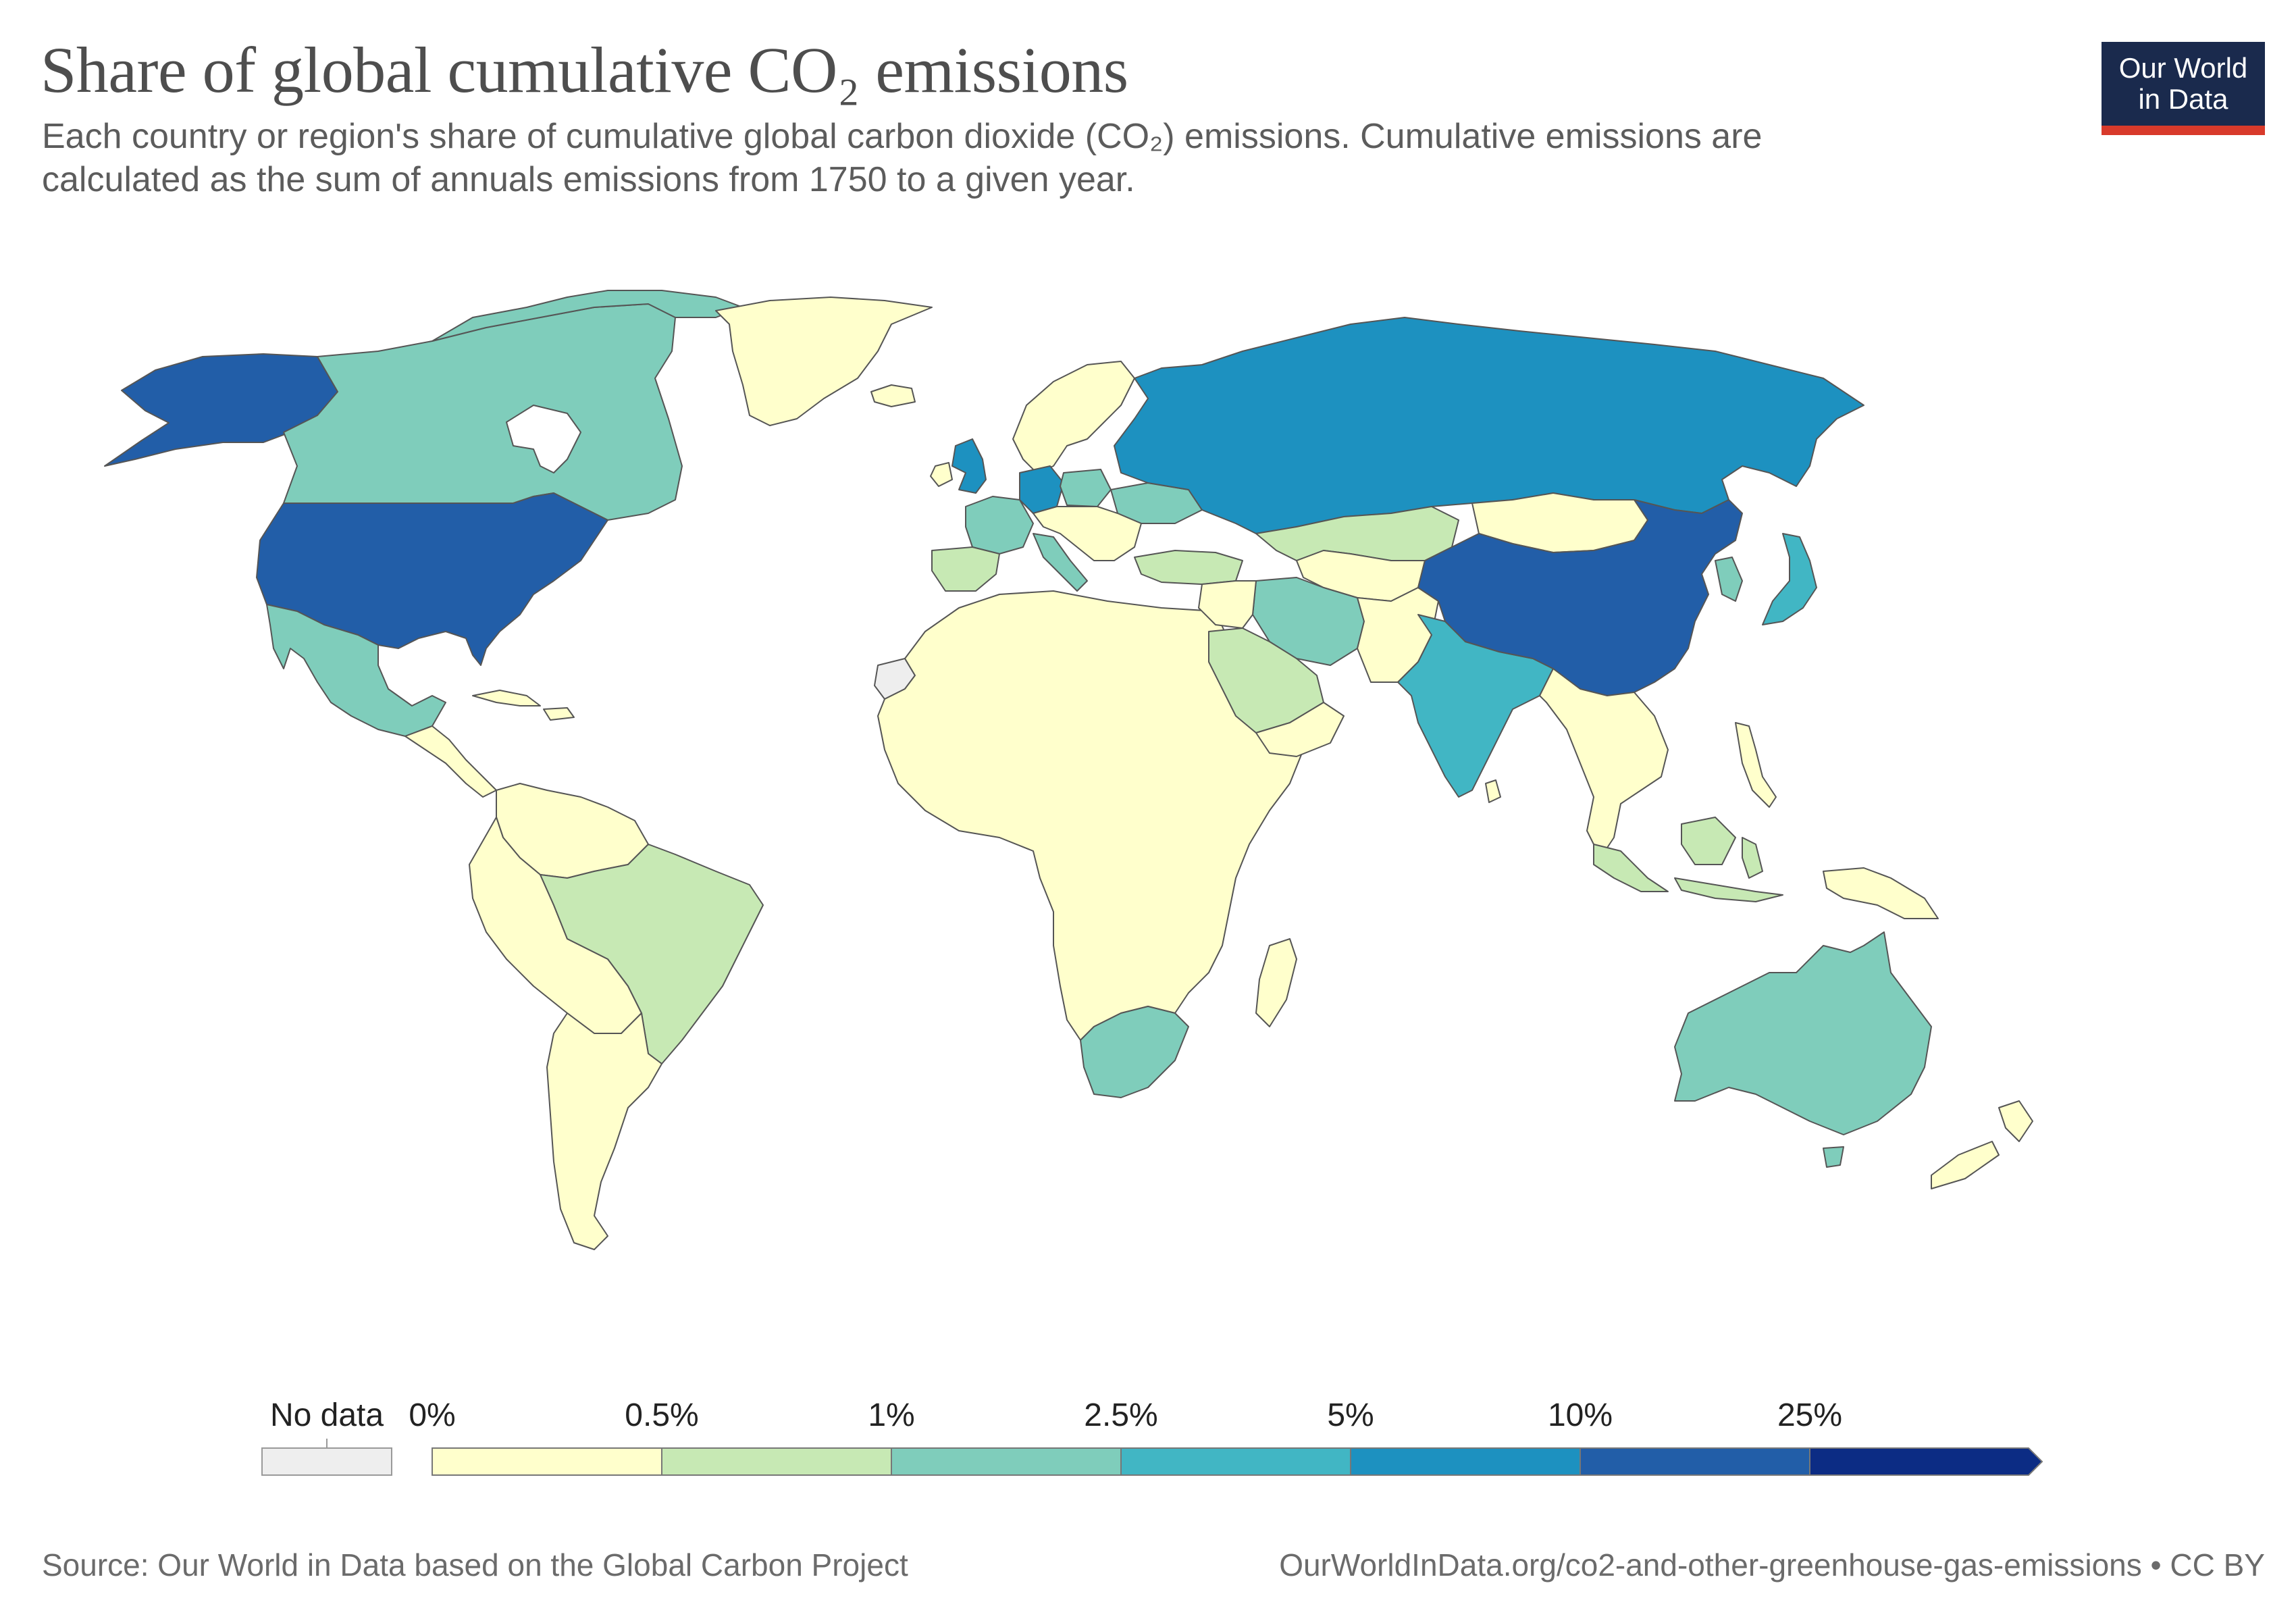 The width and height of the screenshot is (2296, 1621). What do you see at coordinates (966, 569) in the screenshot?
I see `region-iberia` at bounding box center [966, 569].